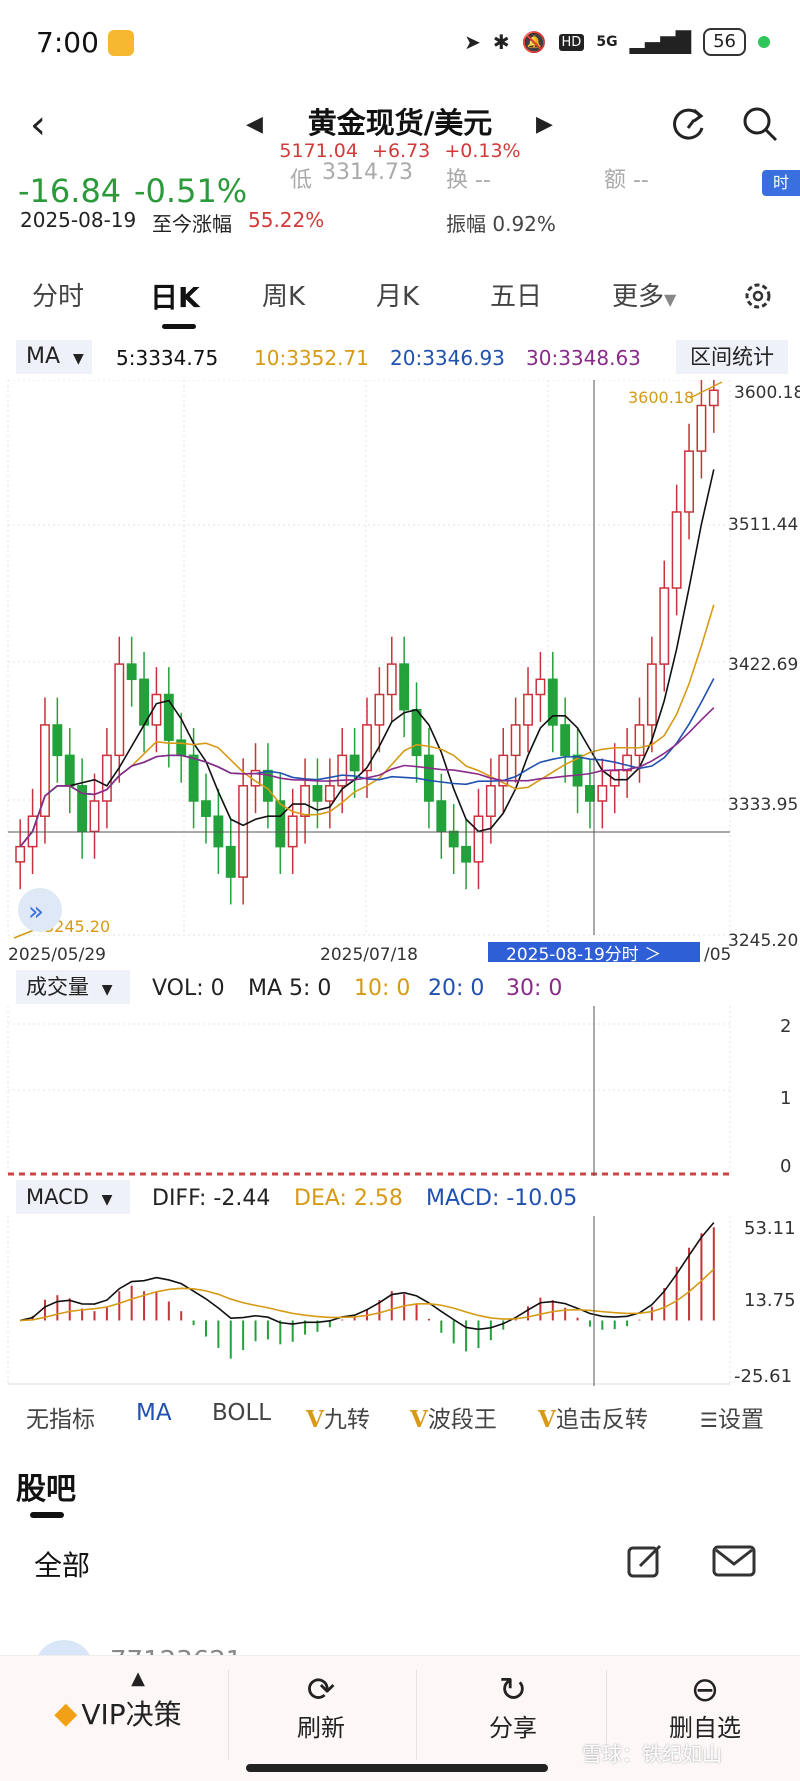 The height and width of the screenshot is (1781, 800). Describe the element at coordinates (397, 1768) in the screenshot. I see `home-indicator` at that location.